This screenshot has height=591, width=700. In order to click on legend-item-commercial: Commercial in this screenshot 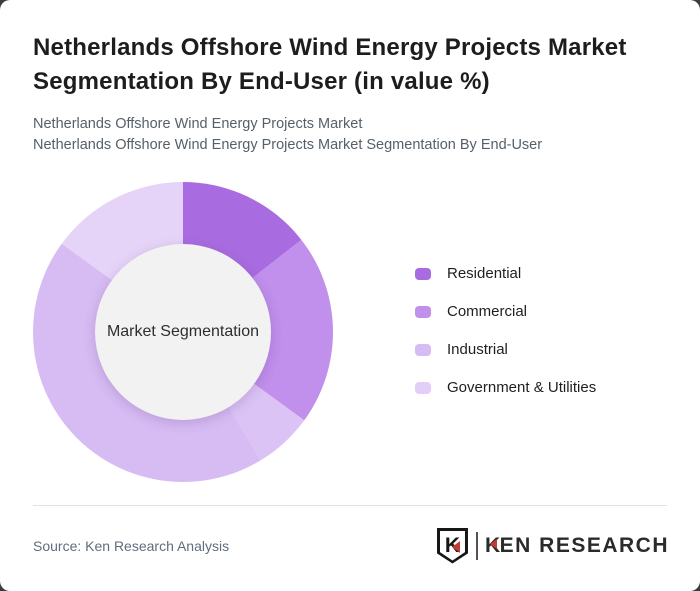, I will do `click(505, 311)`.